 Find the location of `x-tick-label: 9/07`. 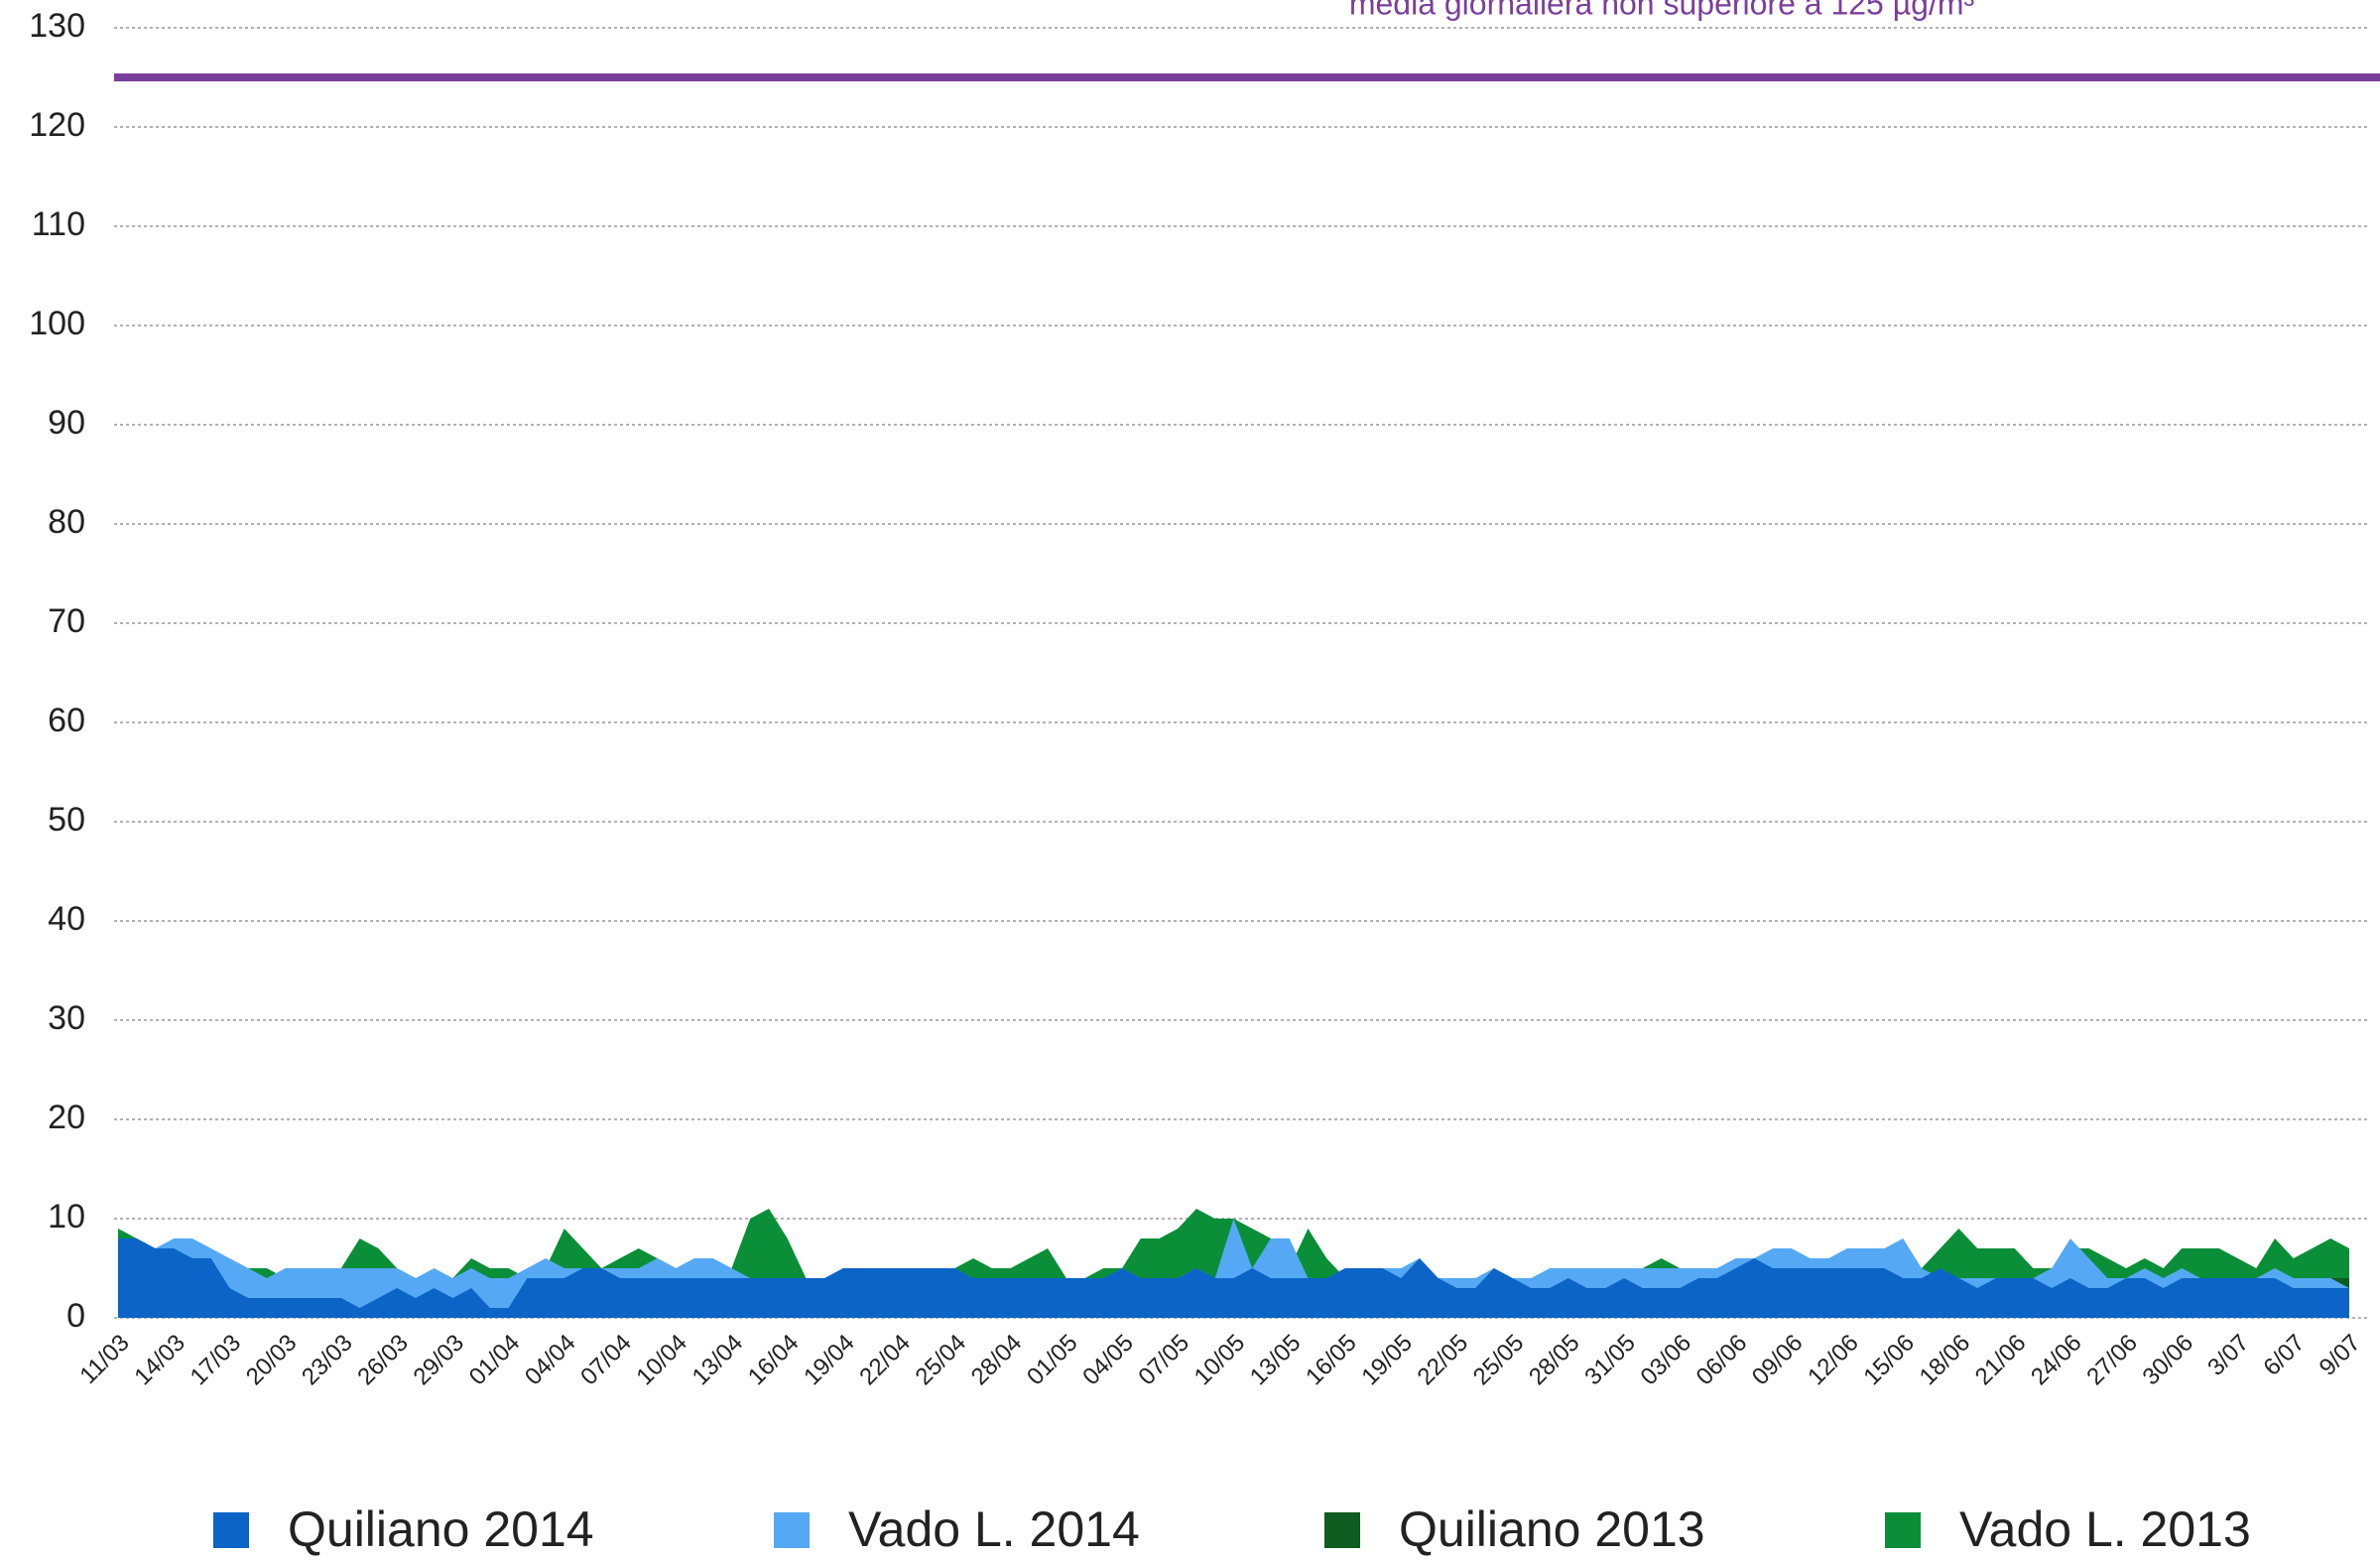

x-tick-label: 9/07 is located at coordinates (2340, 1355).